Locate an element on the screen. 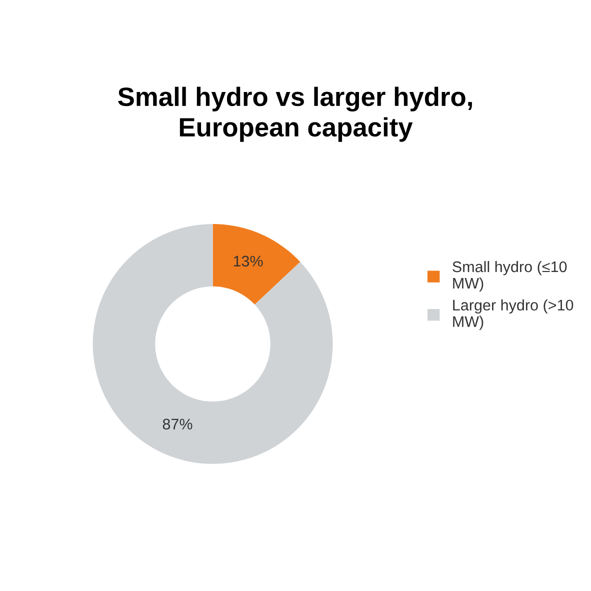 This screenshot has height=591, width=591. legend-label: Small hydro (≤10 MW) is located at coordinates (509, 276).